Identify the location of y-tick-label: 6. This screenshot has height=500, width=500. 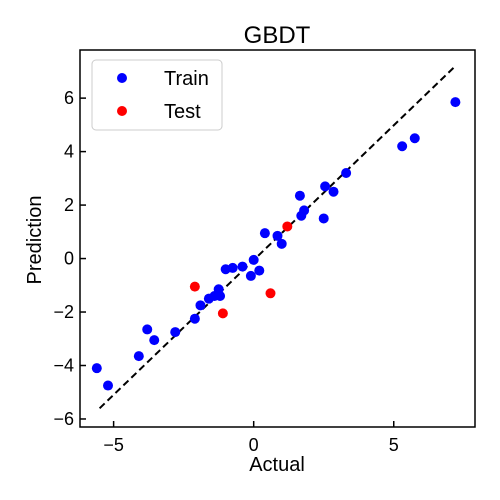
(69, 98).